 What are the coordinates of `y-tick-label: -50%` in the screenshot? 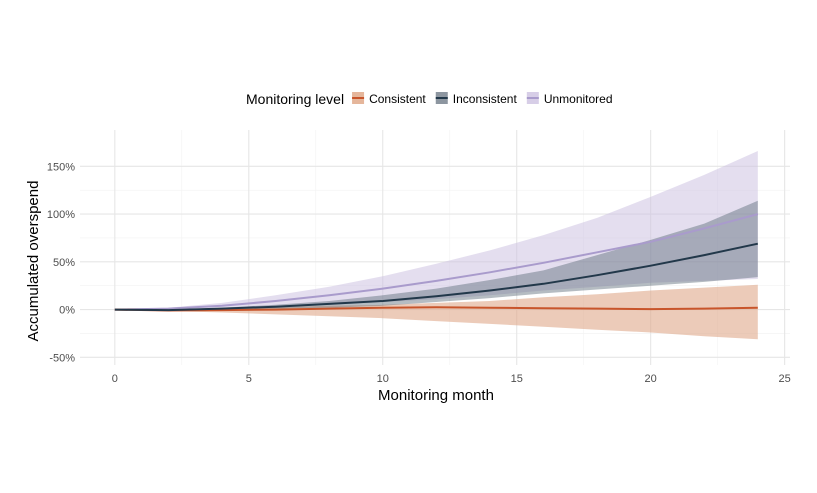 It's located at (62, 358).